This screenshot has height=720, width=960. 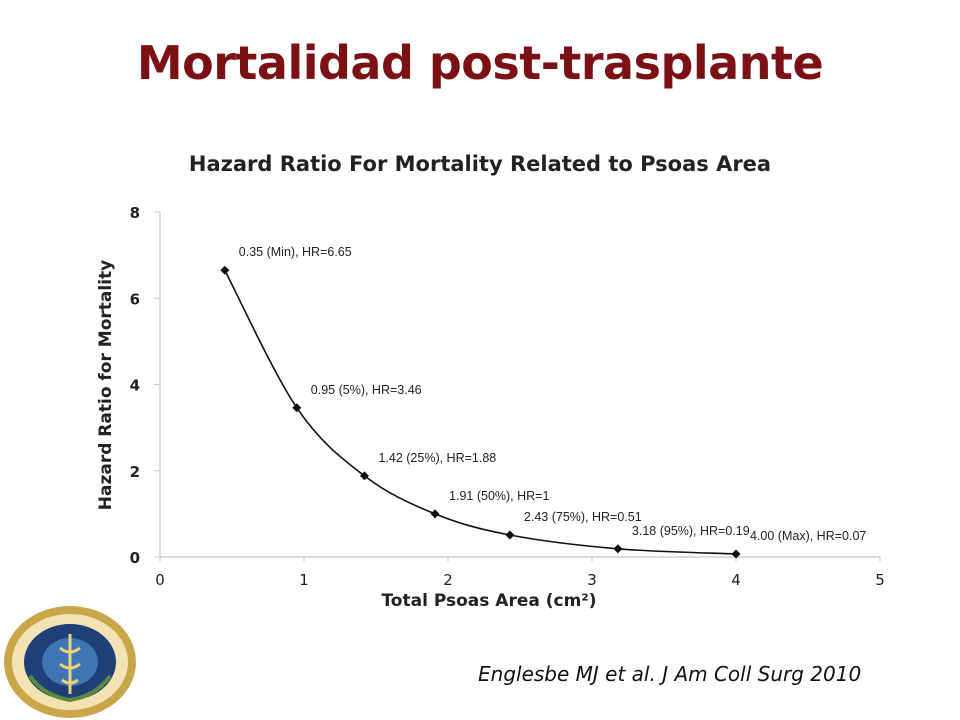 What do you see at coordinates (160, 580) in the screenshot?
I see `x-tick-label: 0` at bounding box center [160, 580].